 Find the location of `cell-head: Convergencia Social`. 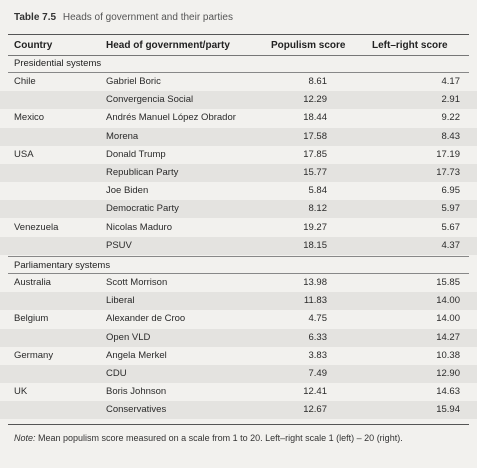

cell-head: Convergencia Social is located at coordinates (150, 100).